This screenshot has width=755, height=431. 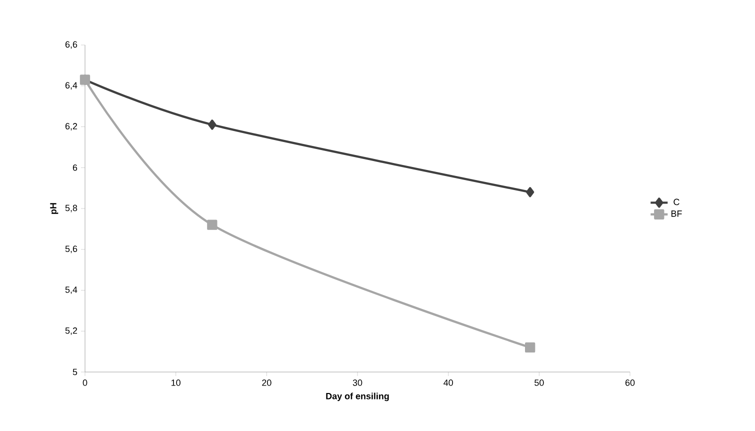 What do you see at coordinates (630, 383) in the screenshot?
I see `x-tick-label: 60` at bounding box center [630, 383].